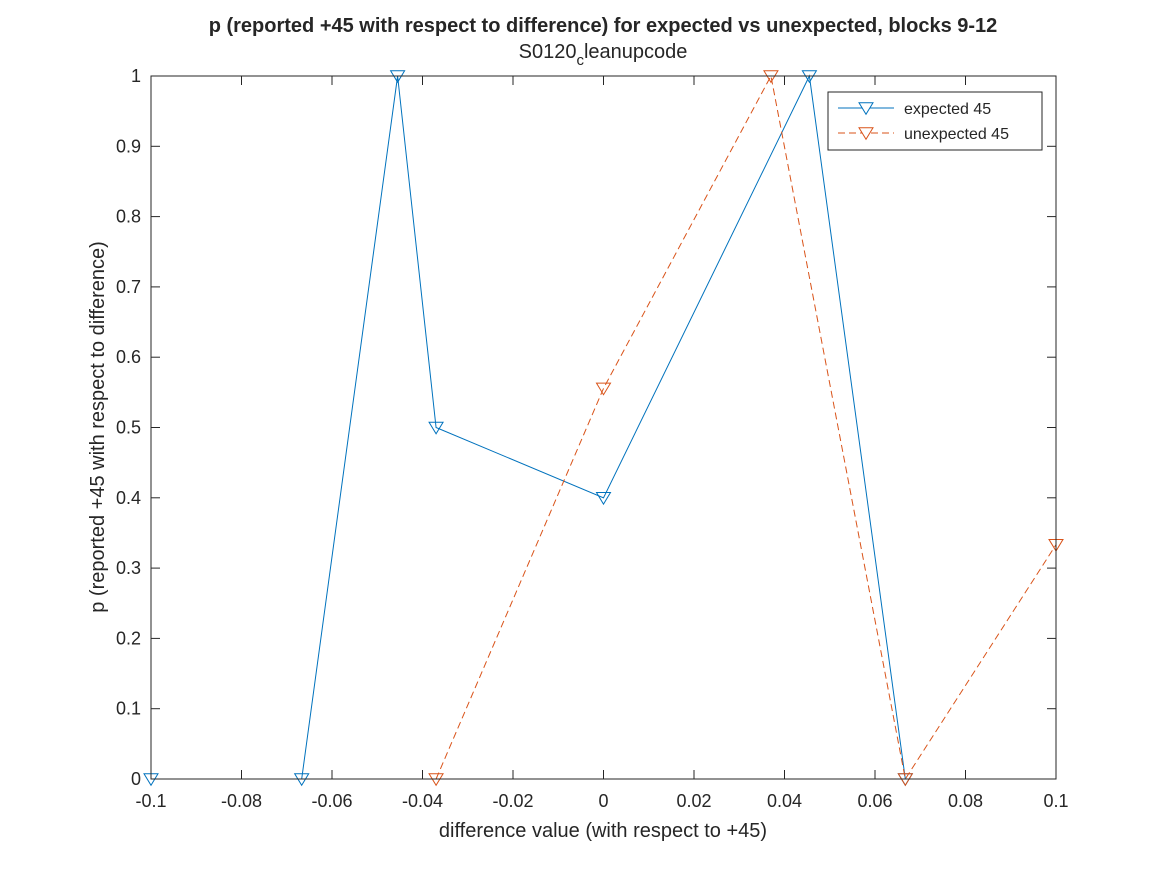  I want to click on subtitle-rest: leanupcode, so click(635, 52).